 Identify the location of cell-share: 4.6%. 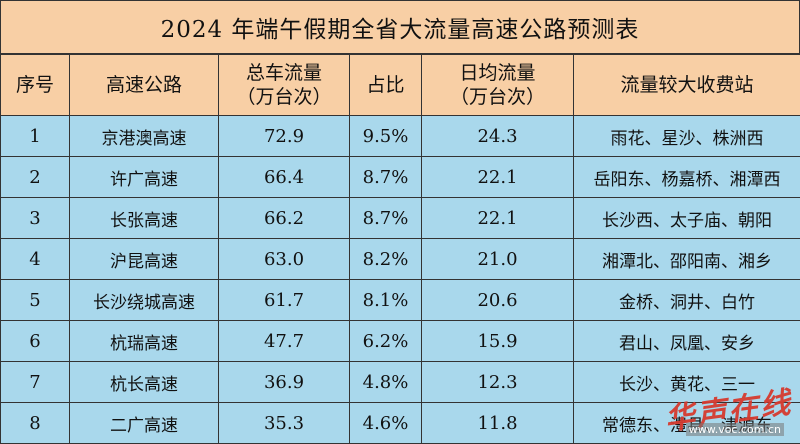
(386, 423).